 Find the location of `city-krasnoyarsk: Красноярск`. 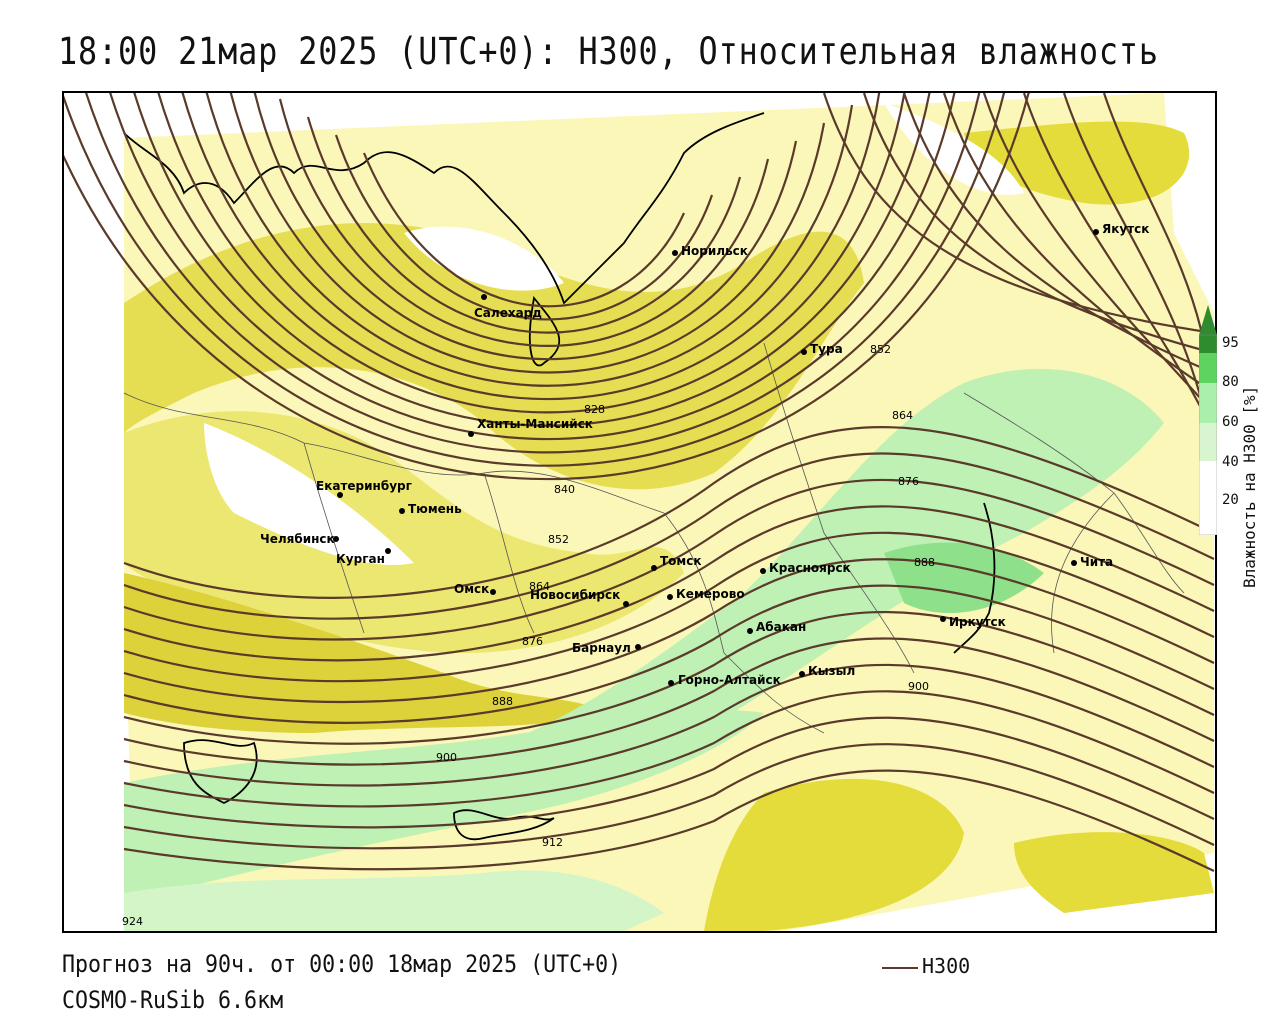

city-krasnoyarsk: Красноярск is located at coordinates (805, 568).